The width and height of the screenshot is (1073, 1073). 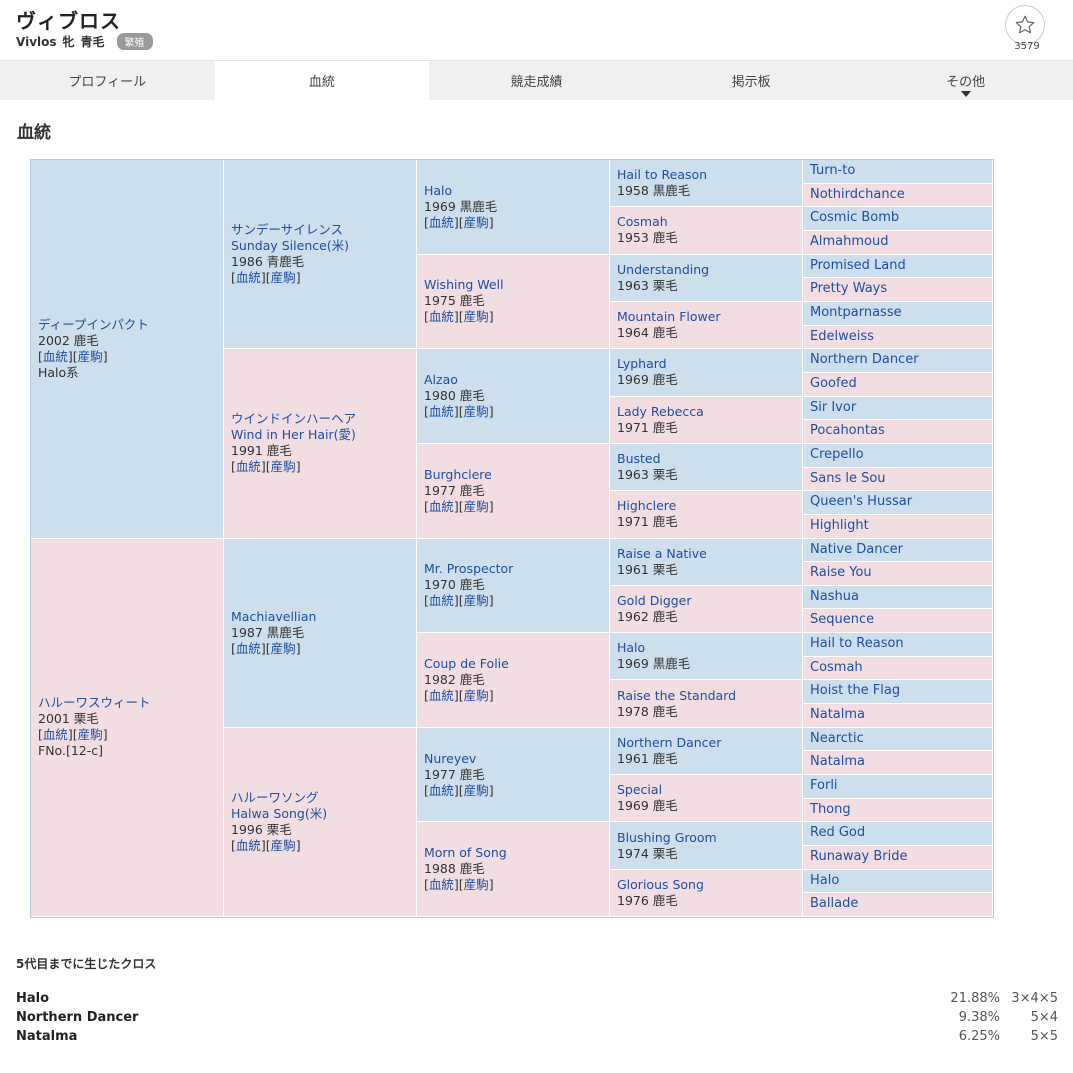 I want to click on horse-link: Lady Rebecca, so click(x=660, y=411).